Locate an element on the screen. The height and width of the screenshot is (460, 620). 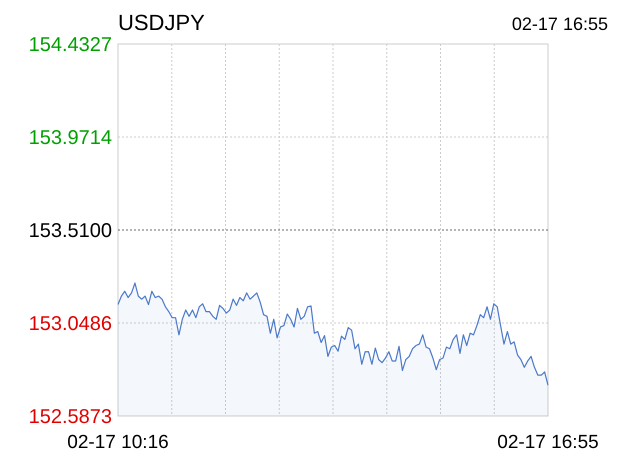
y-tick-label: 152.5873 is located at coordinates (70, 417).